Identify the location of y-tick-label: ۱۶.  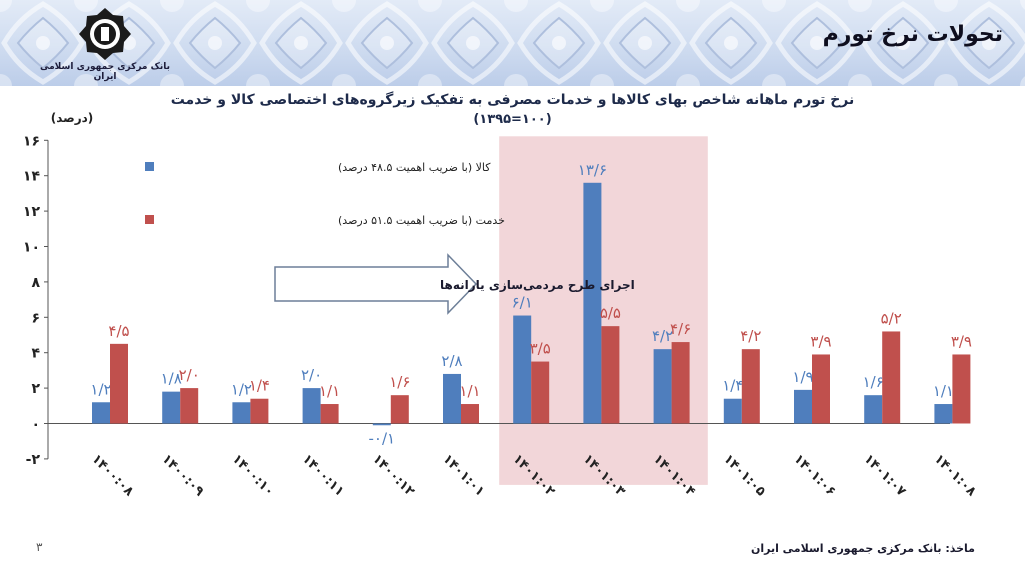
(31, 141).